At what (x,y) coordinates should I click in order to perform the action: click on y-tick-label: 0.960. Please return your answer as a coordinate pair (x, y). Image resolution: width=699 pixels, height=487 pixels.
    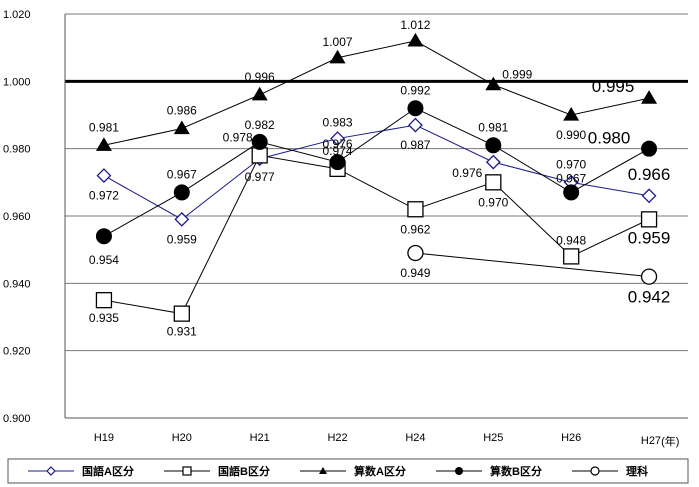
    Looking at the image, I should click on (17, 217).